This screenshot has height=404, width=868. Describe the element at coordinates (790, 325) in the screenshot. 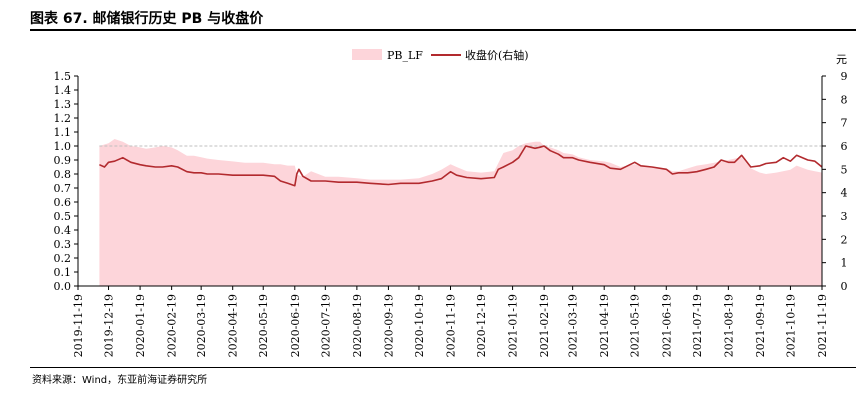

I see `x-axis-tick-label: 2021-10-19` at that location.